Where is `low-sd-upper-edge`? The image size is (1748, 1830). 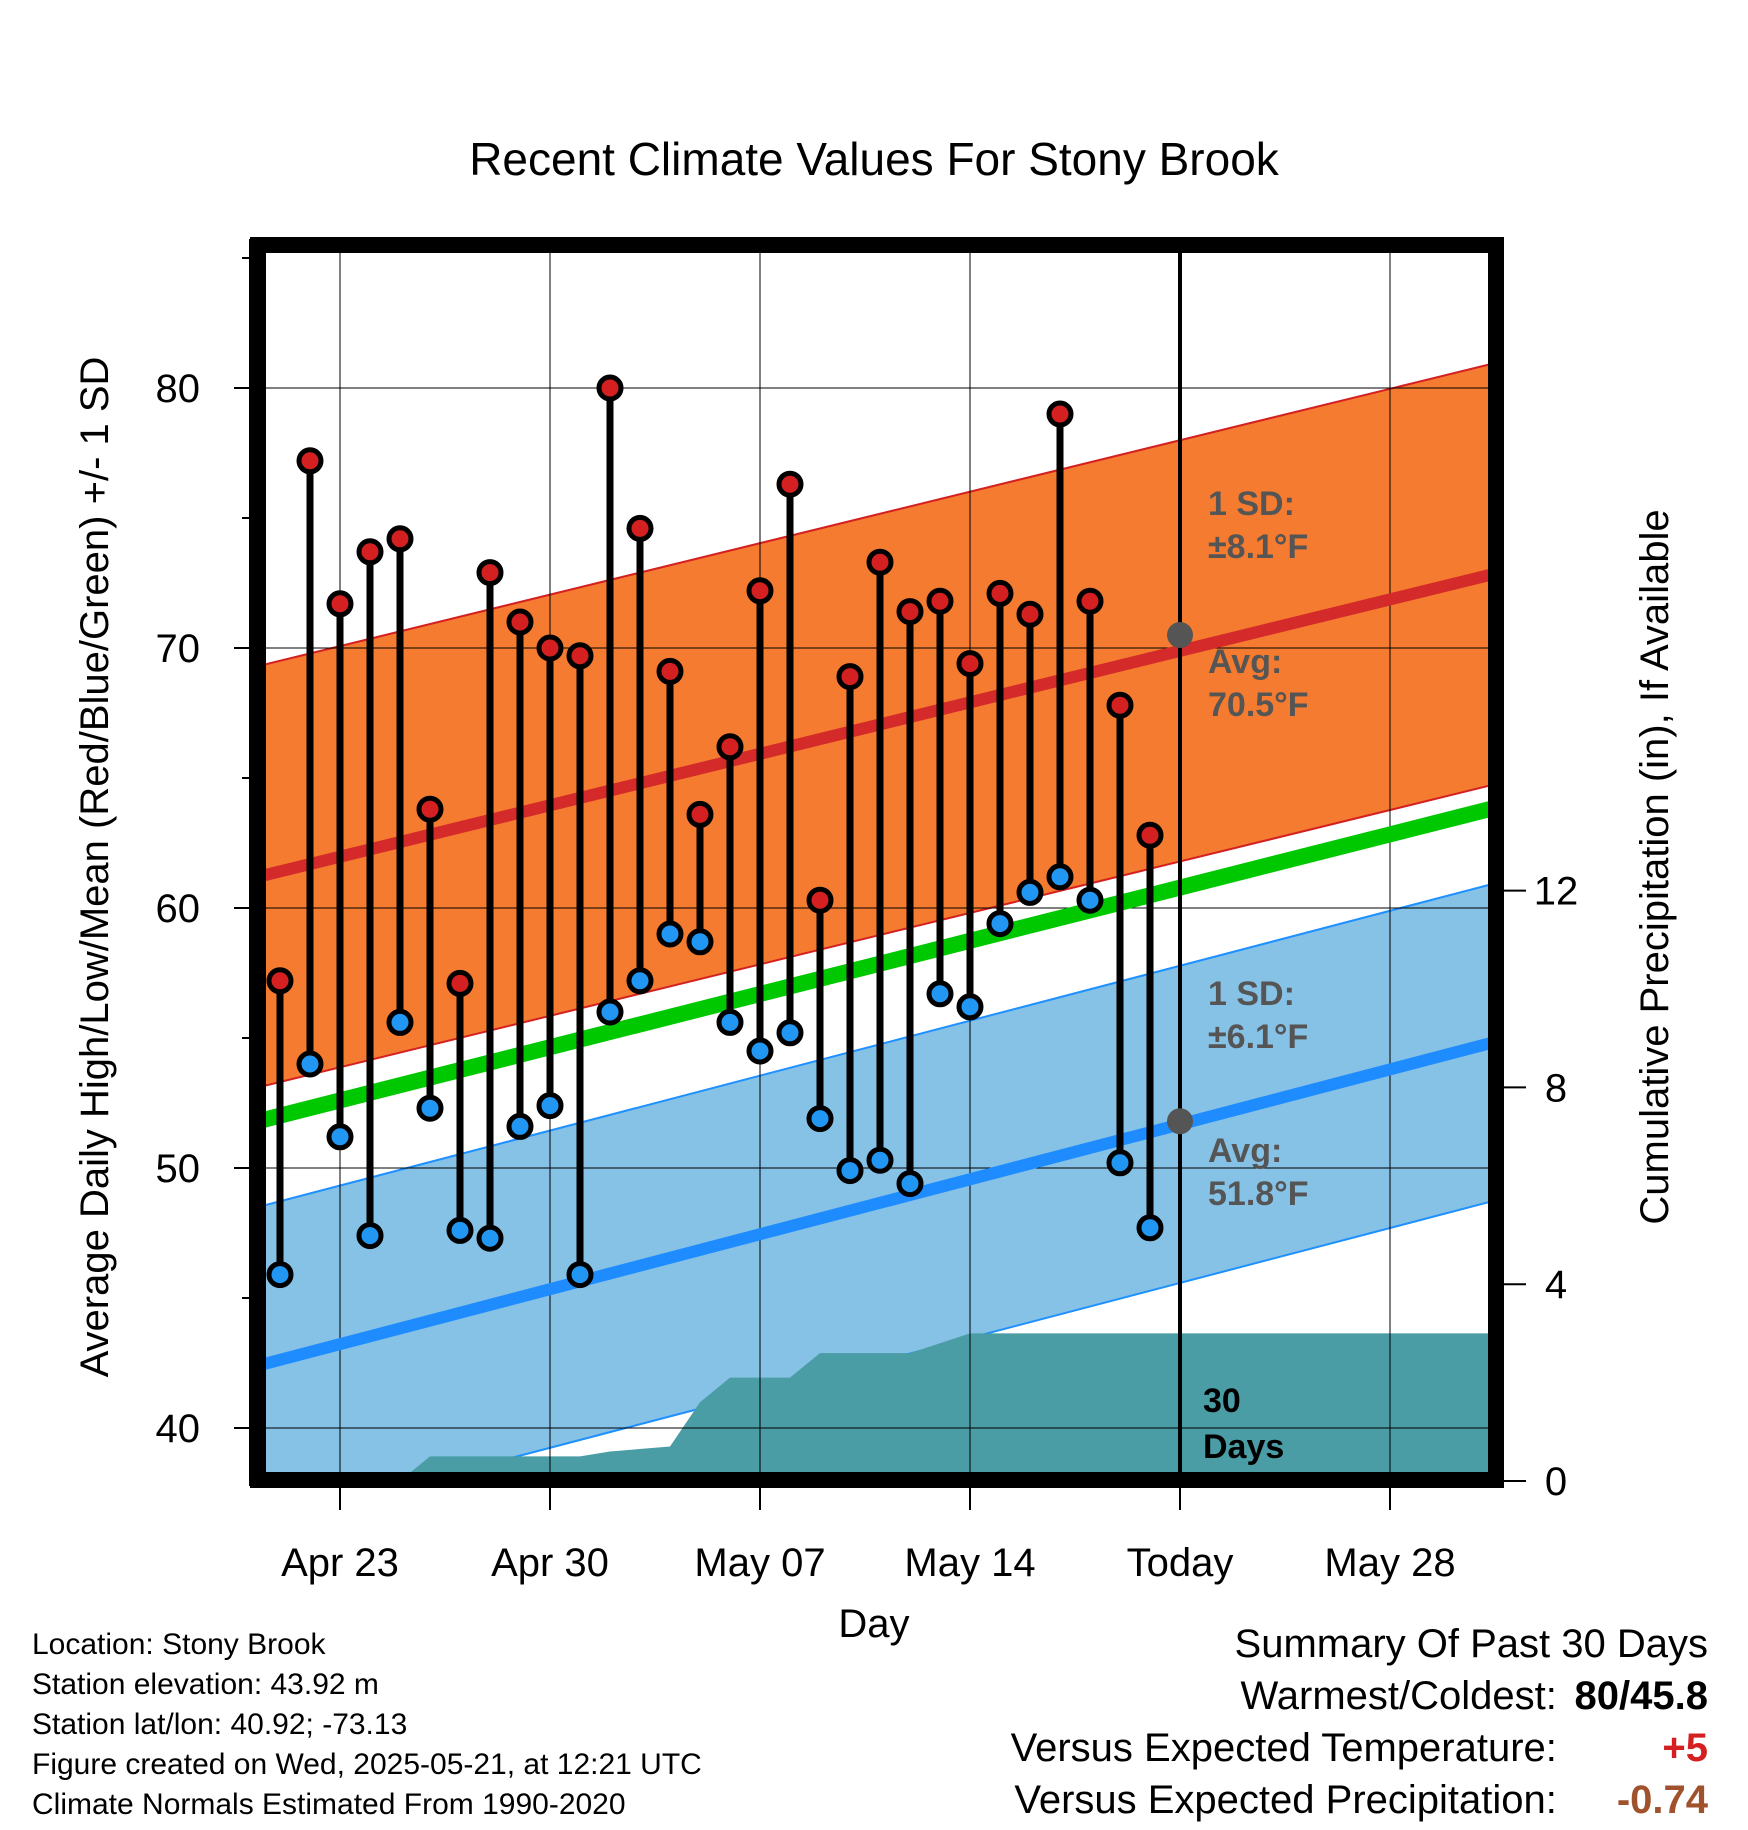
low-sd-upper-edge is located at coordinates (877, 1045).